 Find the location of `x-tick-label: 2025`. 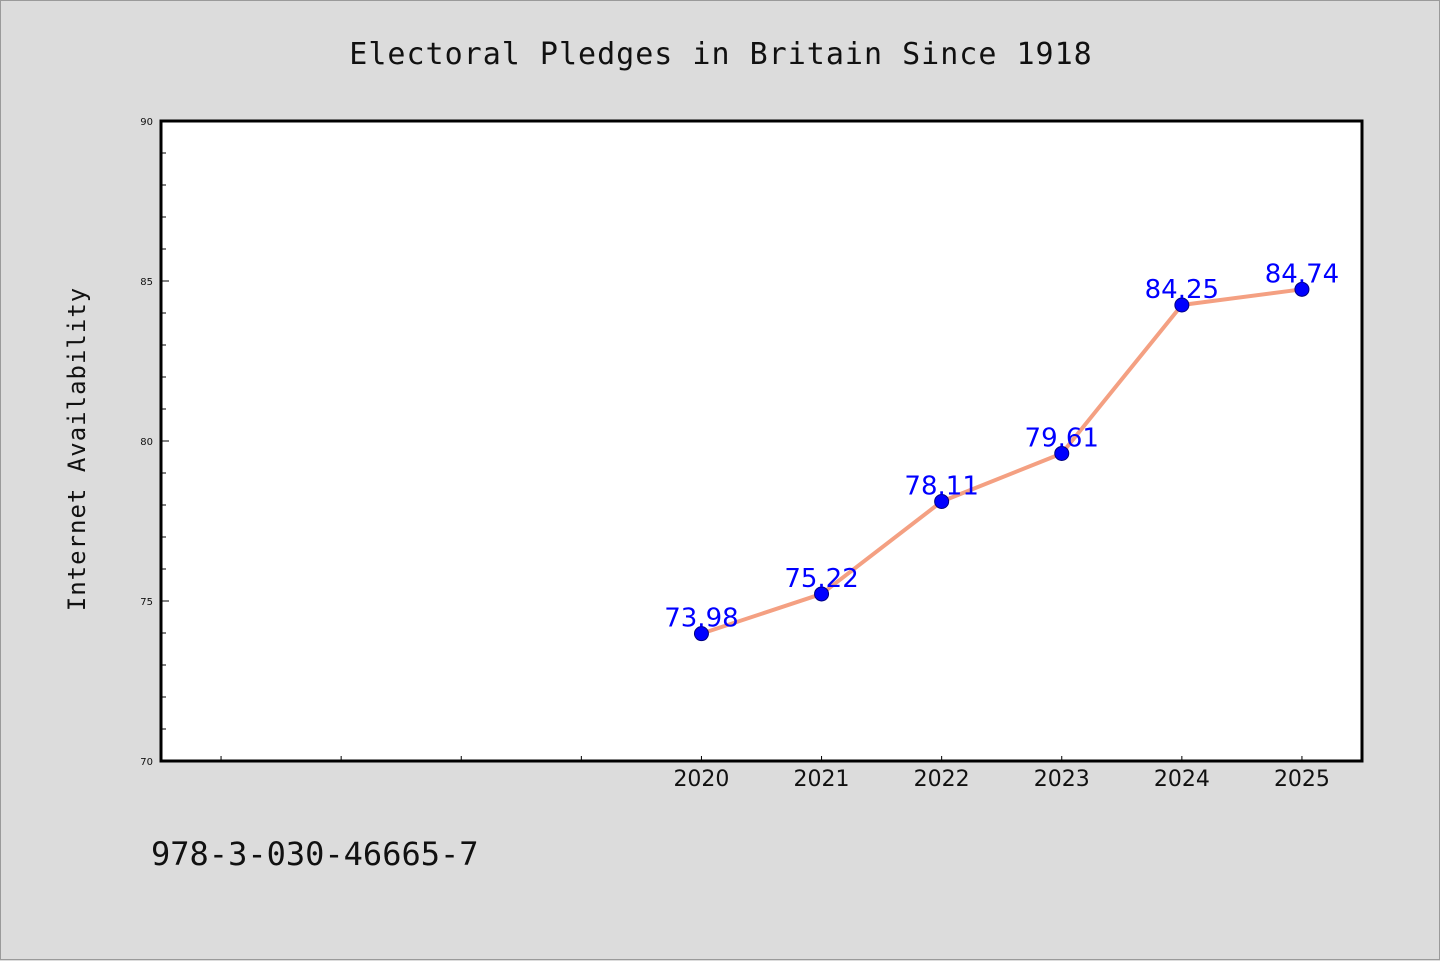

x-tick-label: 2025 is located at coordinates (1302, 779).